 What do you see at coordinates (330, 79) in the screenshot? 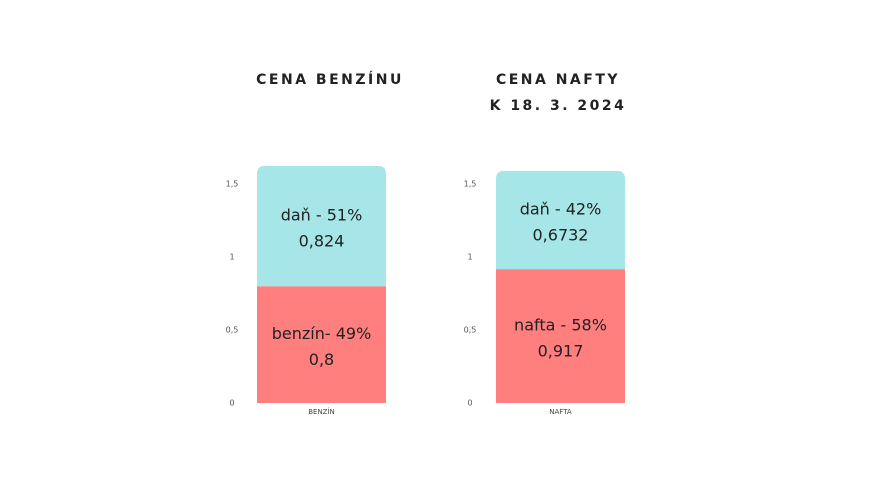
I see `chart-title: CENA BENZÍNU` at bounding box center [330, 79].